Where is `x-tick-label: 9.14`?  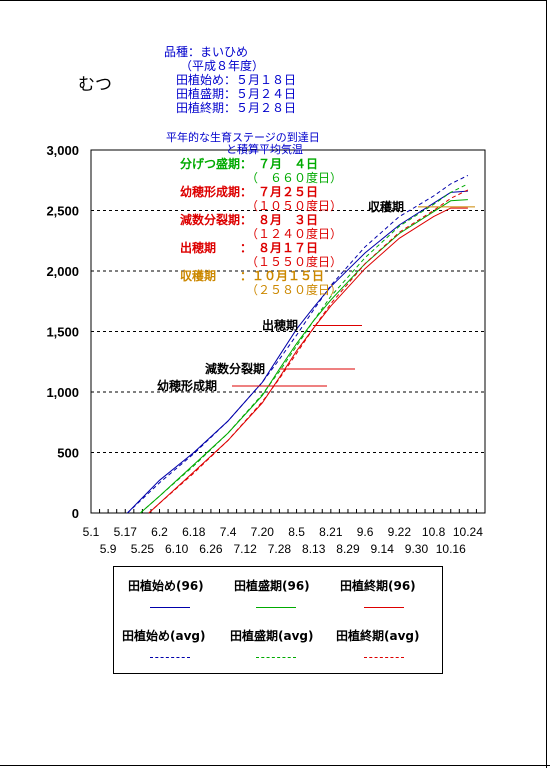
x-tick-label: 9.14 is located at coordinates (383, 549).